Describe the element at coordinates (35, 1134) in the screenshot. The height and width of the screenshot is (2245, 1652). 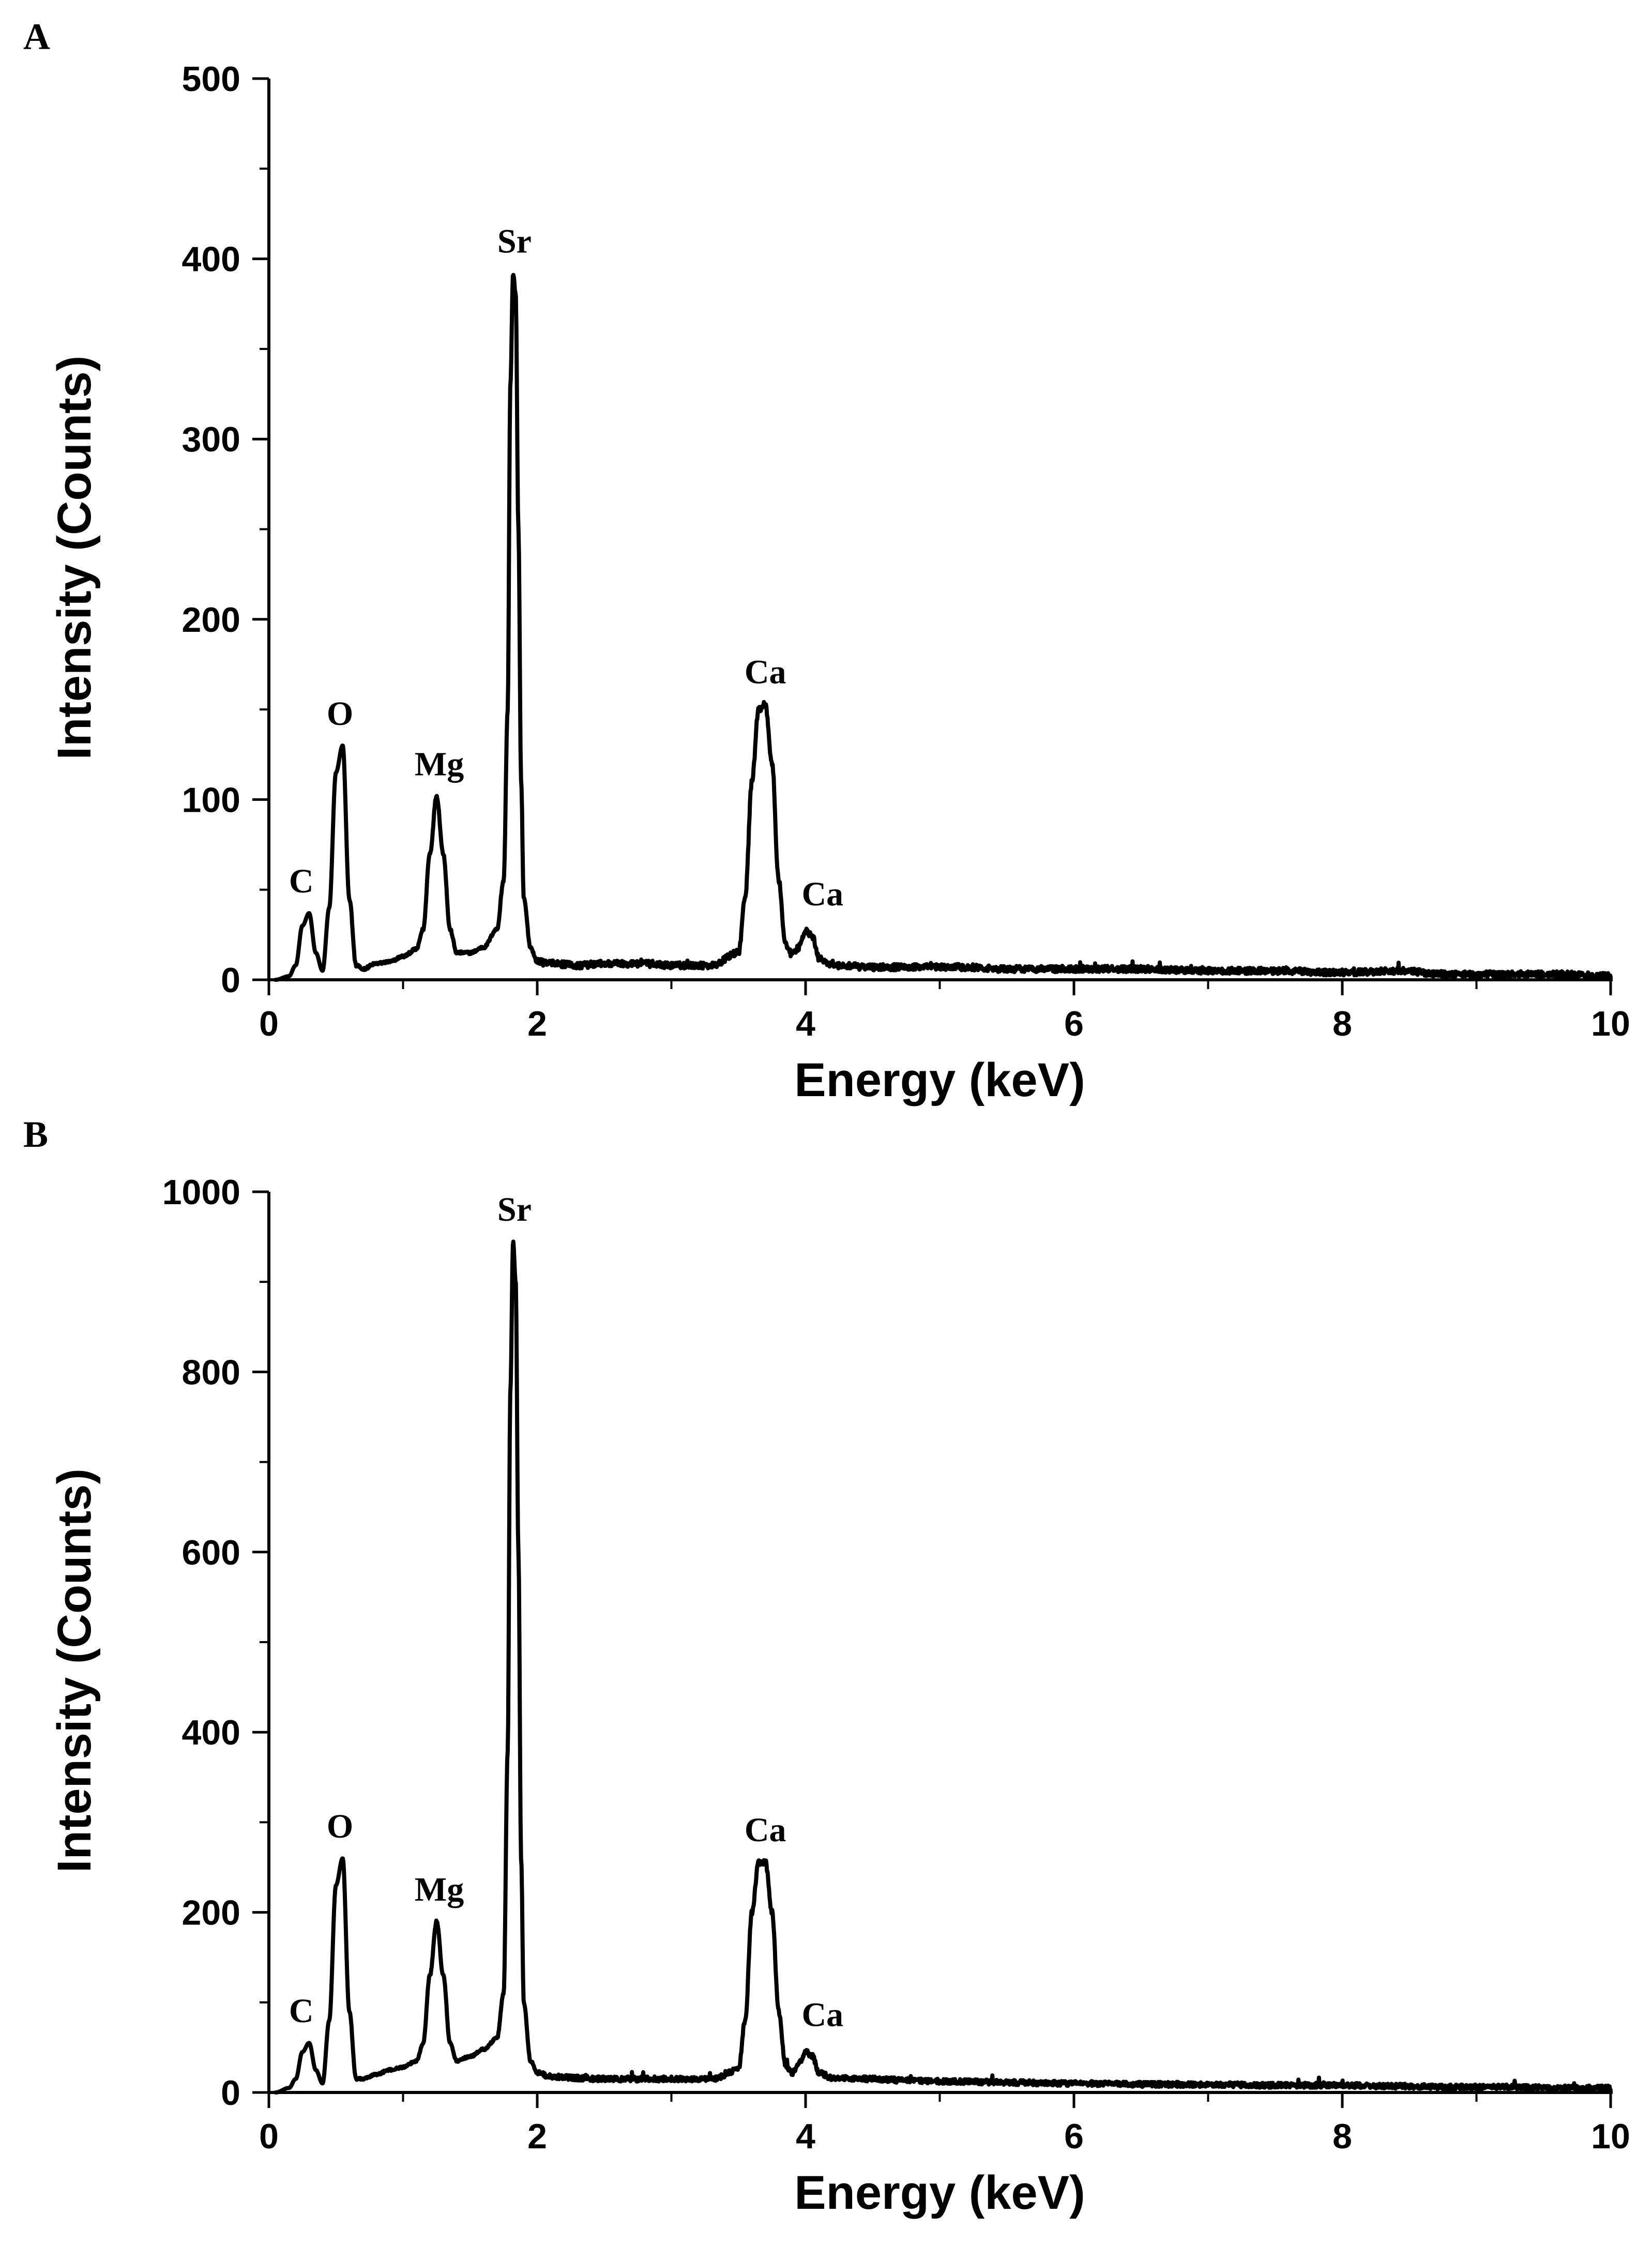
I see `panel-letter: B` at that location.